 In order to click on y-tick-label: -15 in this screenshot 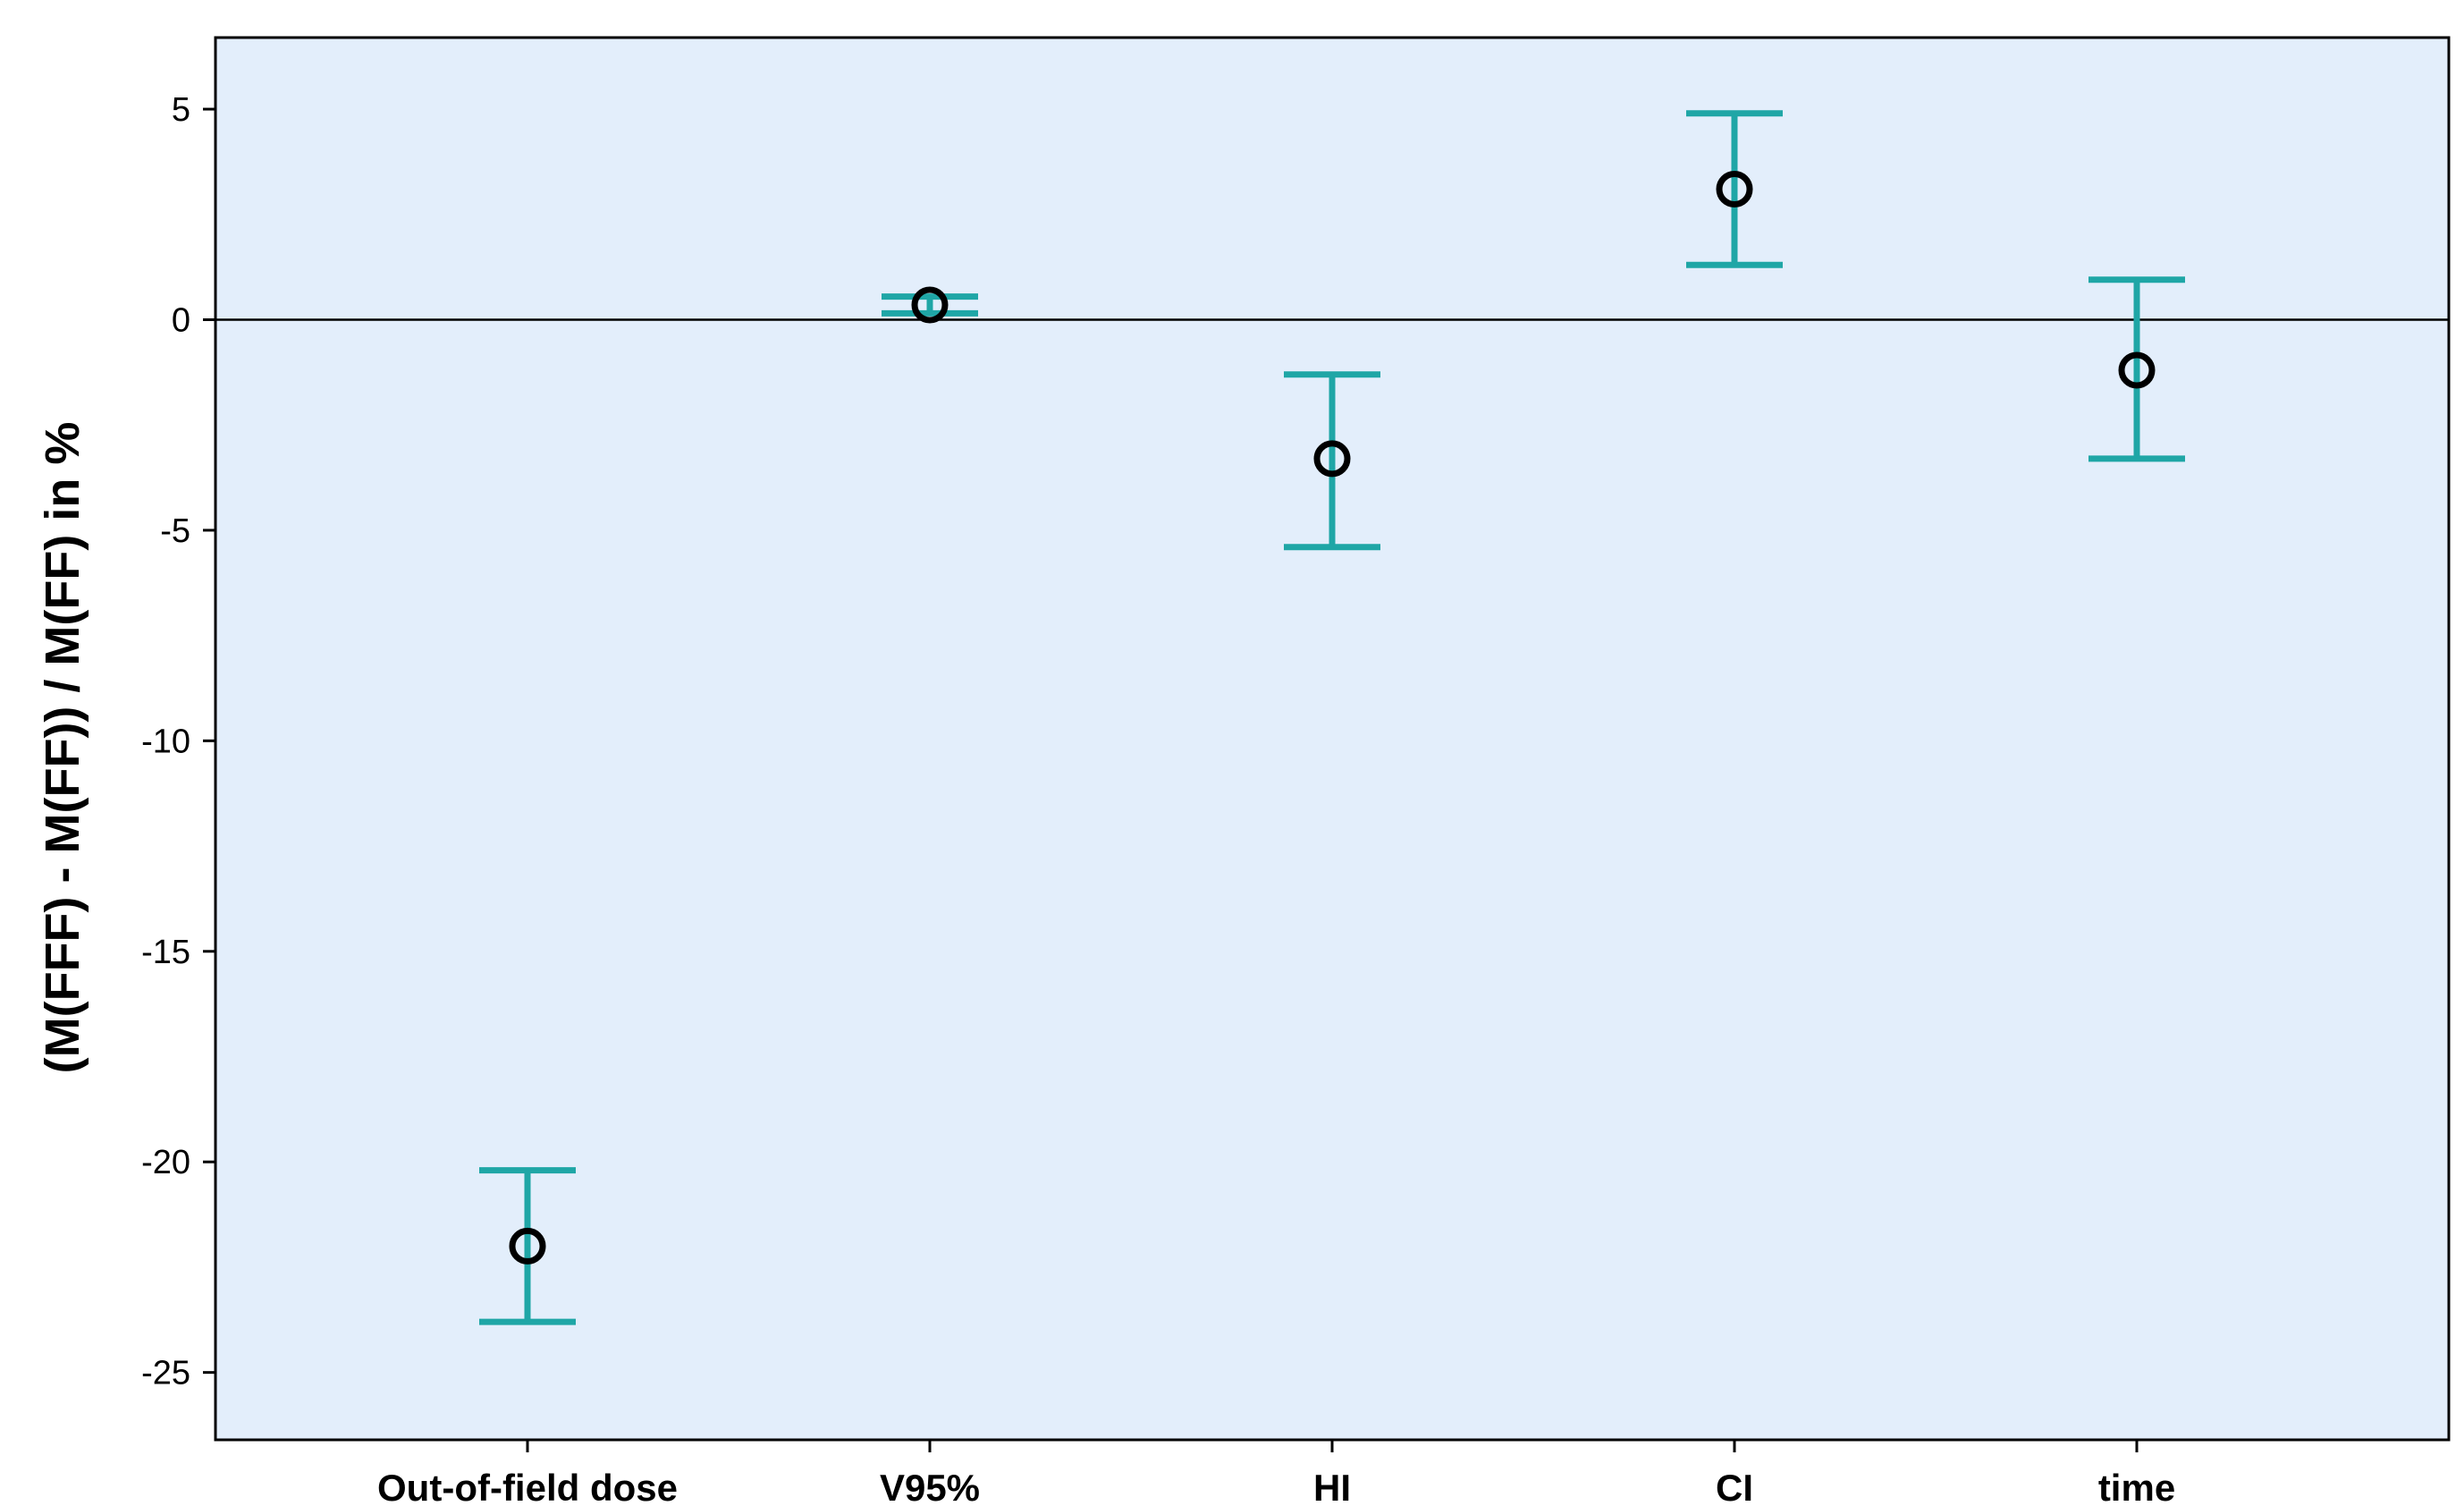, I will do `click(165, 952)`.